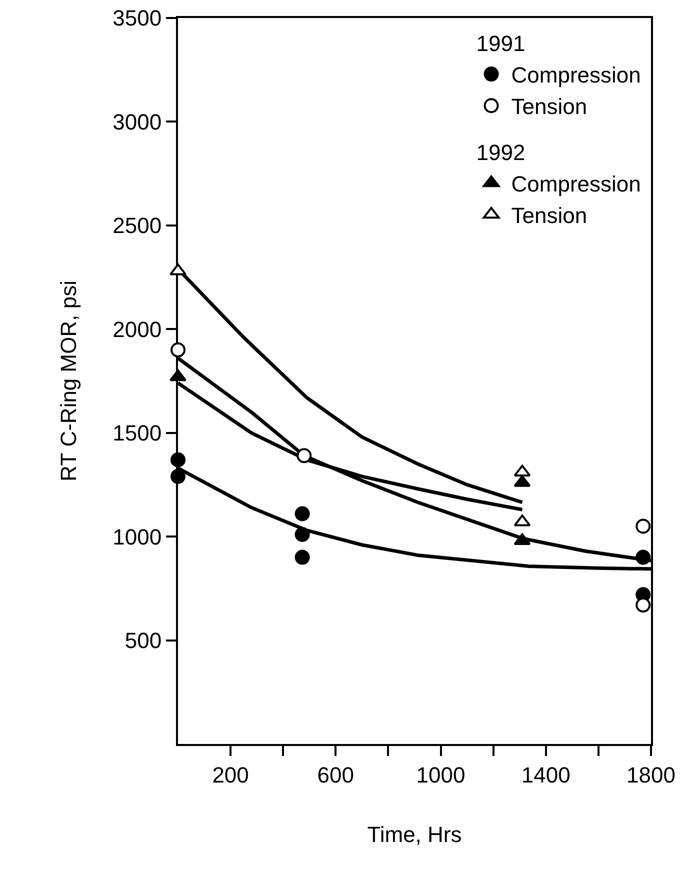 The width and height of the screenshot is (694, 880). What do you see at coordinates (137, 18) in the screenshot?
I see `y-tick-label: 3500` at bounding box center [137, 18].